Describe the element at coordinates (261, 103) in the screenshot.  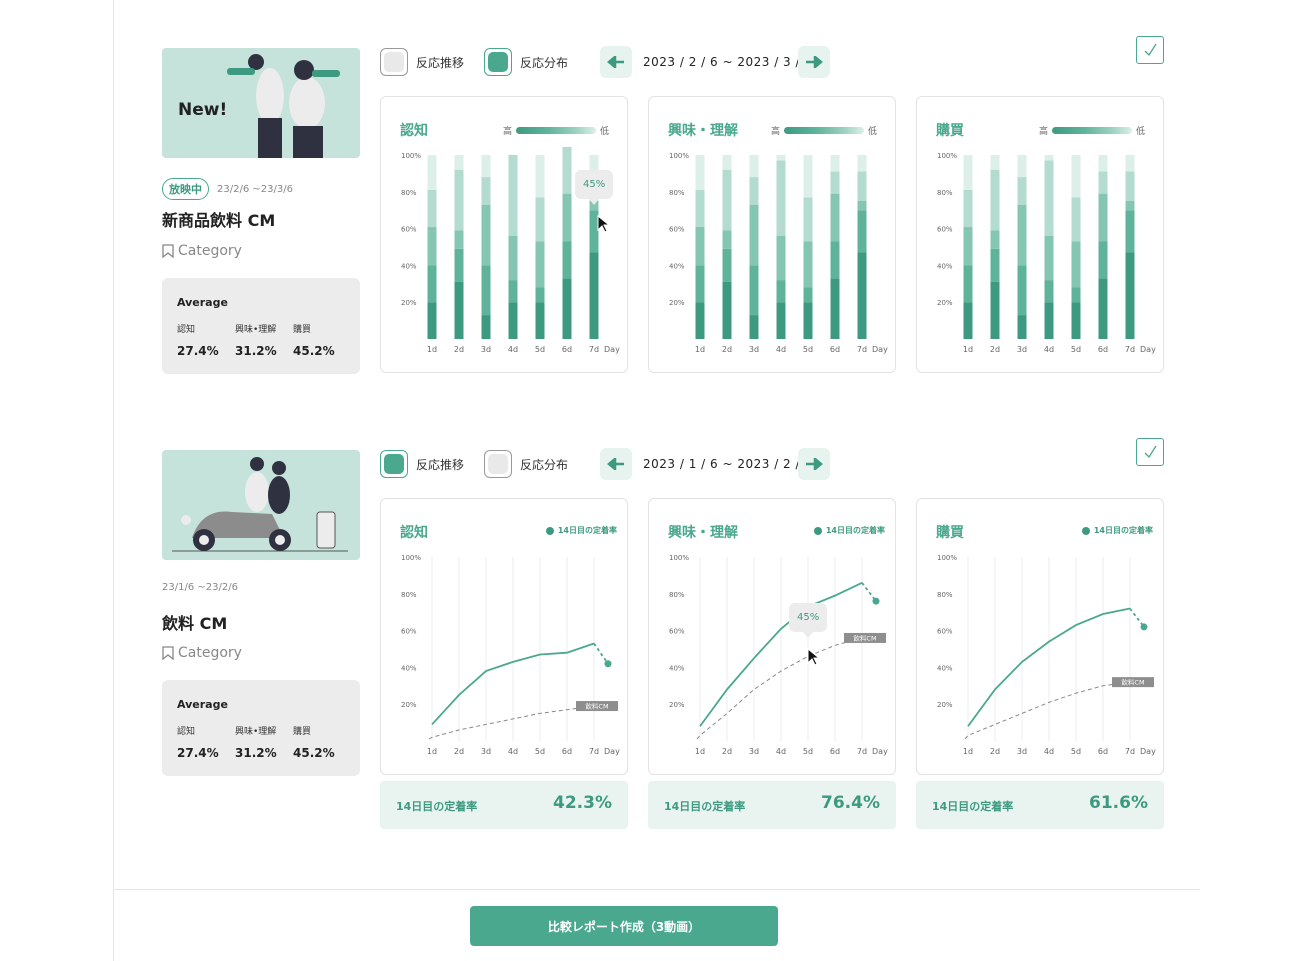
I see `video-thumbnail: New!` at that location.